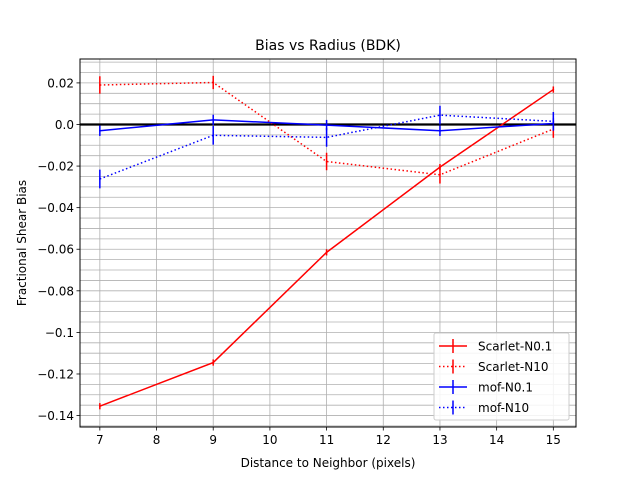 The height and width of the screenshot is (484, 640). Describe the element at coordinates (55, 291) in the screenshot. I see `y-tick-label: −0.08` at that location.